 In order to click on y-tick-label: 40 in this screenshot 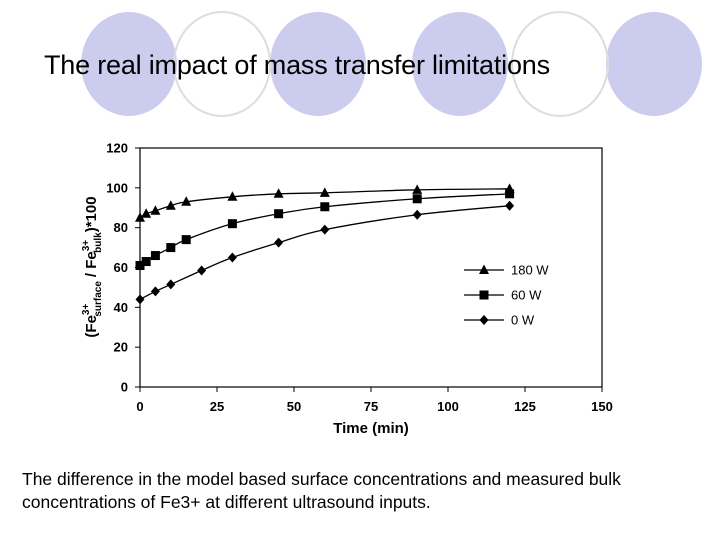, I will do `click(121, 307)`.